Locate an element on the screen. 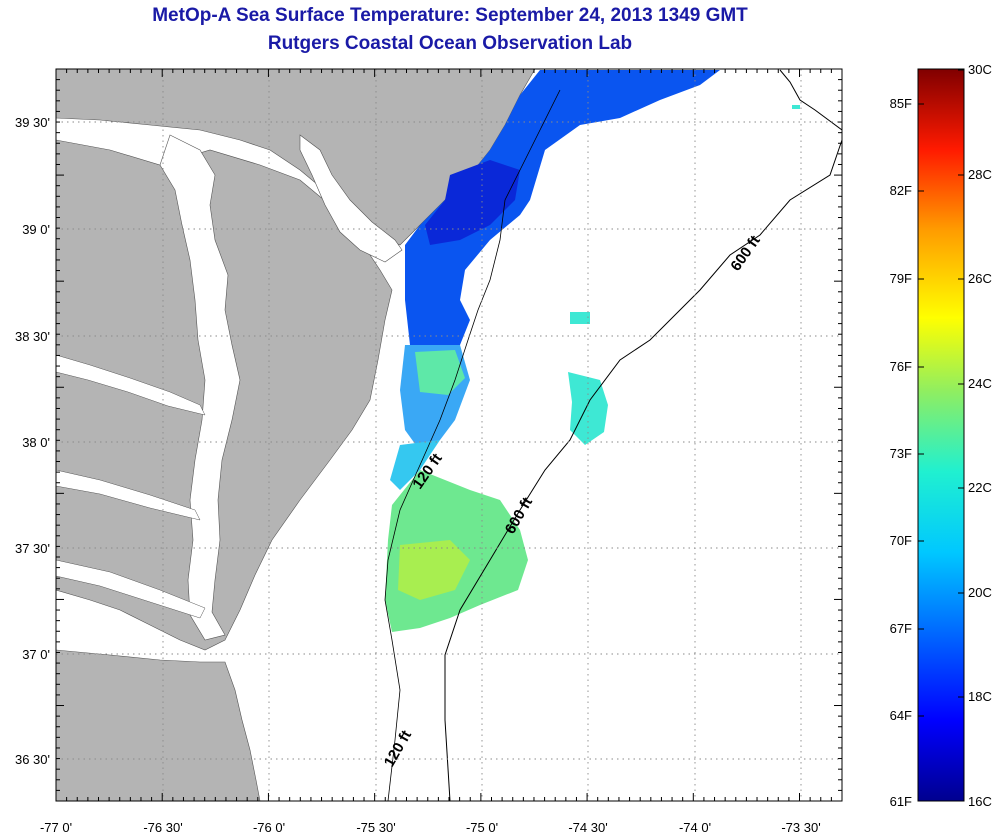  lat-label: 37 0' is located at coordinates (36, 654).